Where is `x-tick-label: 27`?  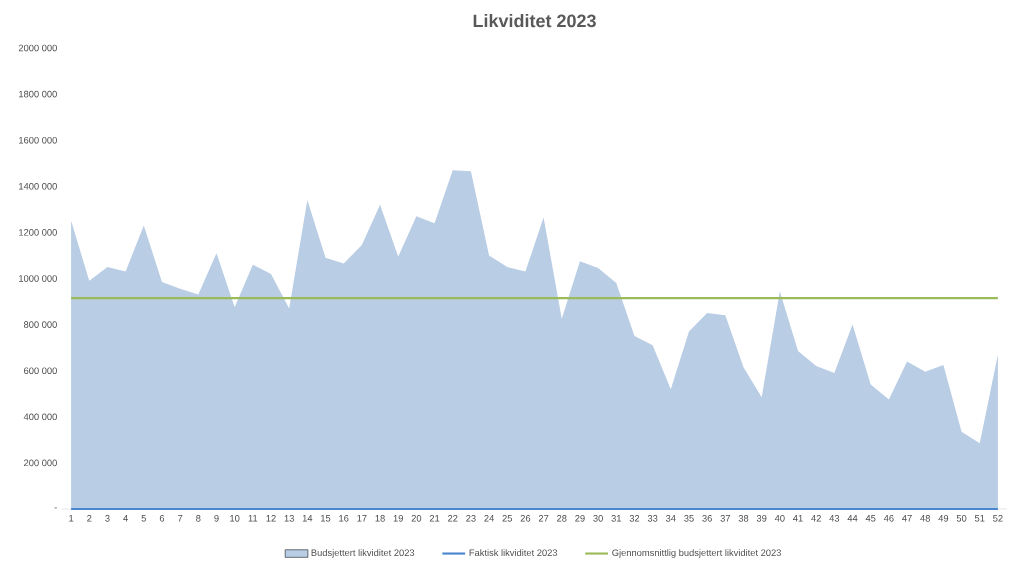
x-tick-label: 27 is located at coordinates (543, 518).